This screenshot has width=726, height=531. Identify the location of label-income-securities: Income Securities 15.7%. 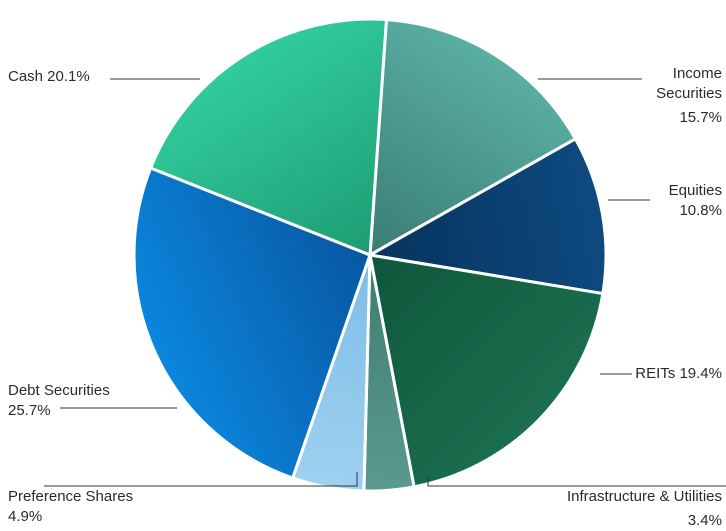
(689, 96).